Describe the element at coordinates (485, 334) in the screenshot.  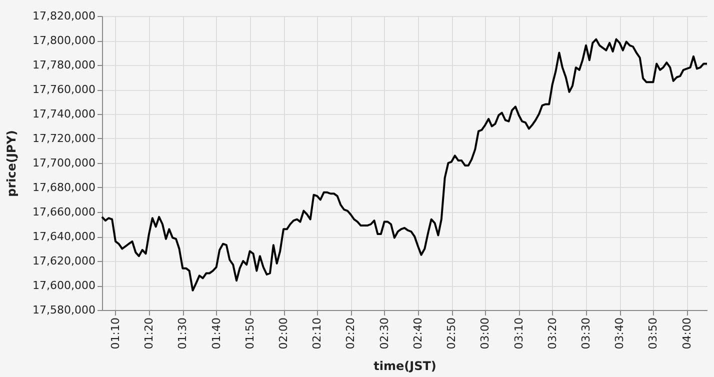
I see `x-tick-label: 03:00` at that location.